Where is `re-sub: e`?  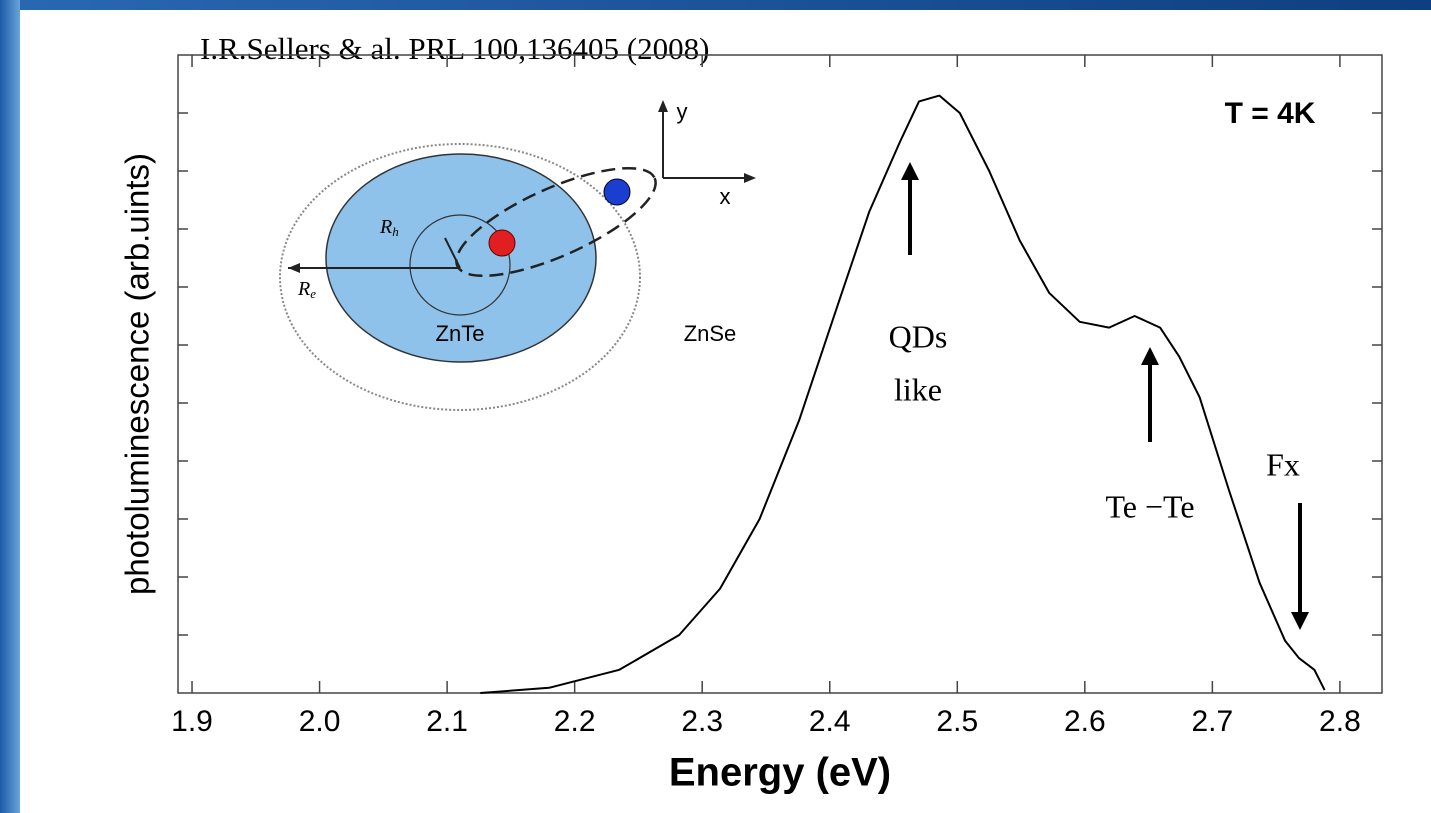 re-sub: e is located at coordinates (313, 293).